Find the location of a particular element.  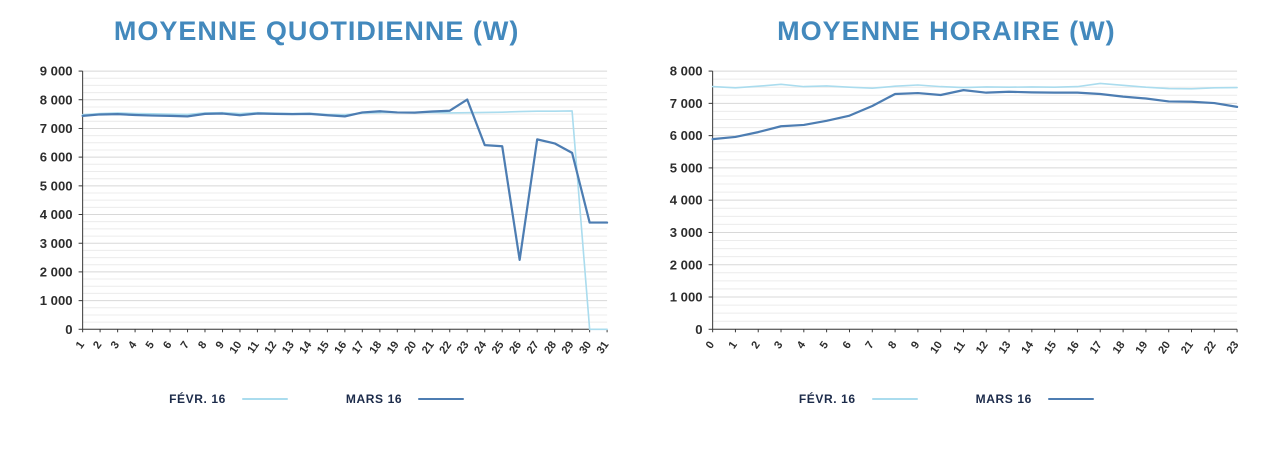

x-tick-label: 7 is located at coordinates (185, 345).